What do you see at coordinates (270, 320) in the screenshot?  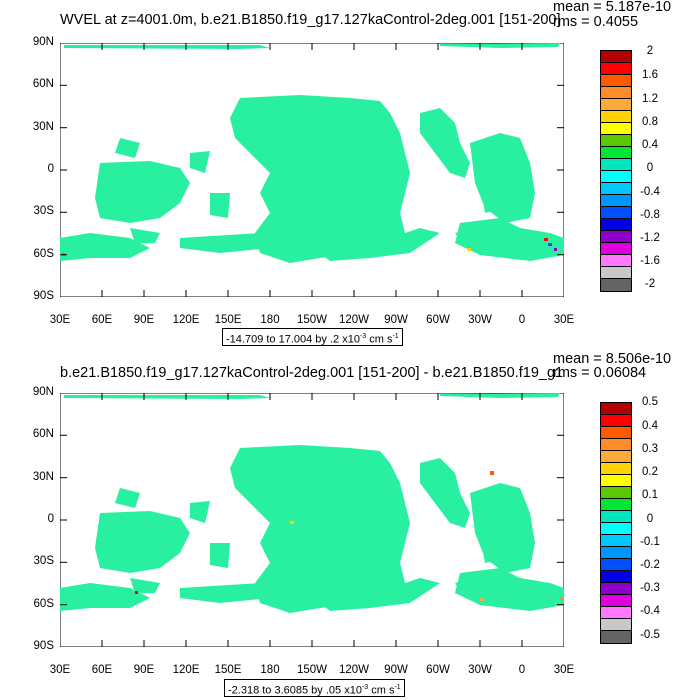 I see `lon-tick-label: 180` at bounding box center [270, 320].